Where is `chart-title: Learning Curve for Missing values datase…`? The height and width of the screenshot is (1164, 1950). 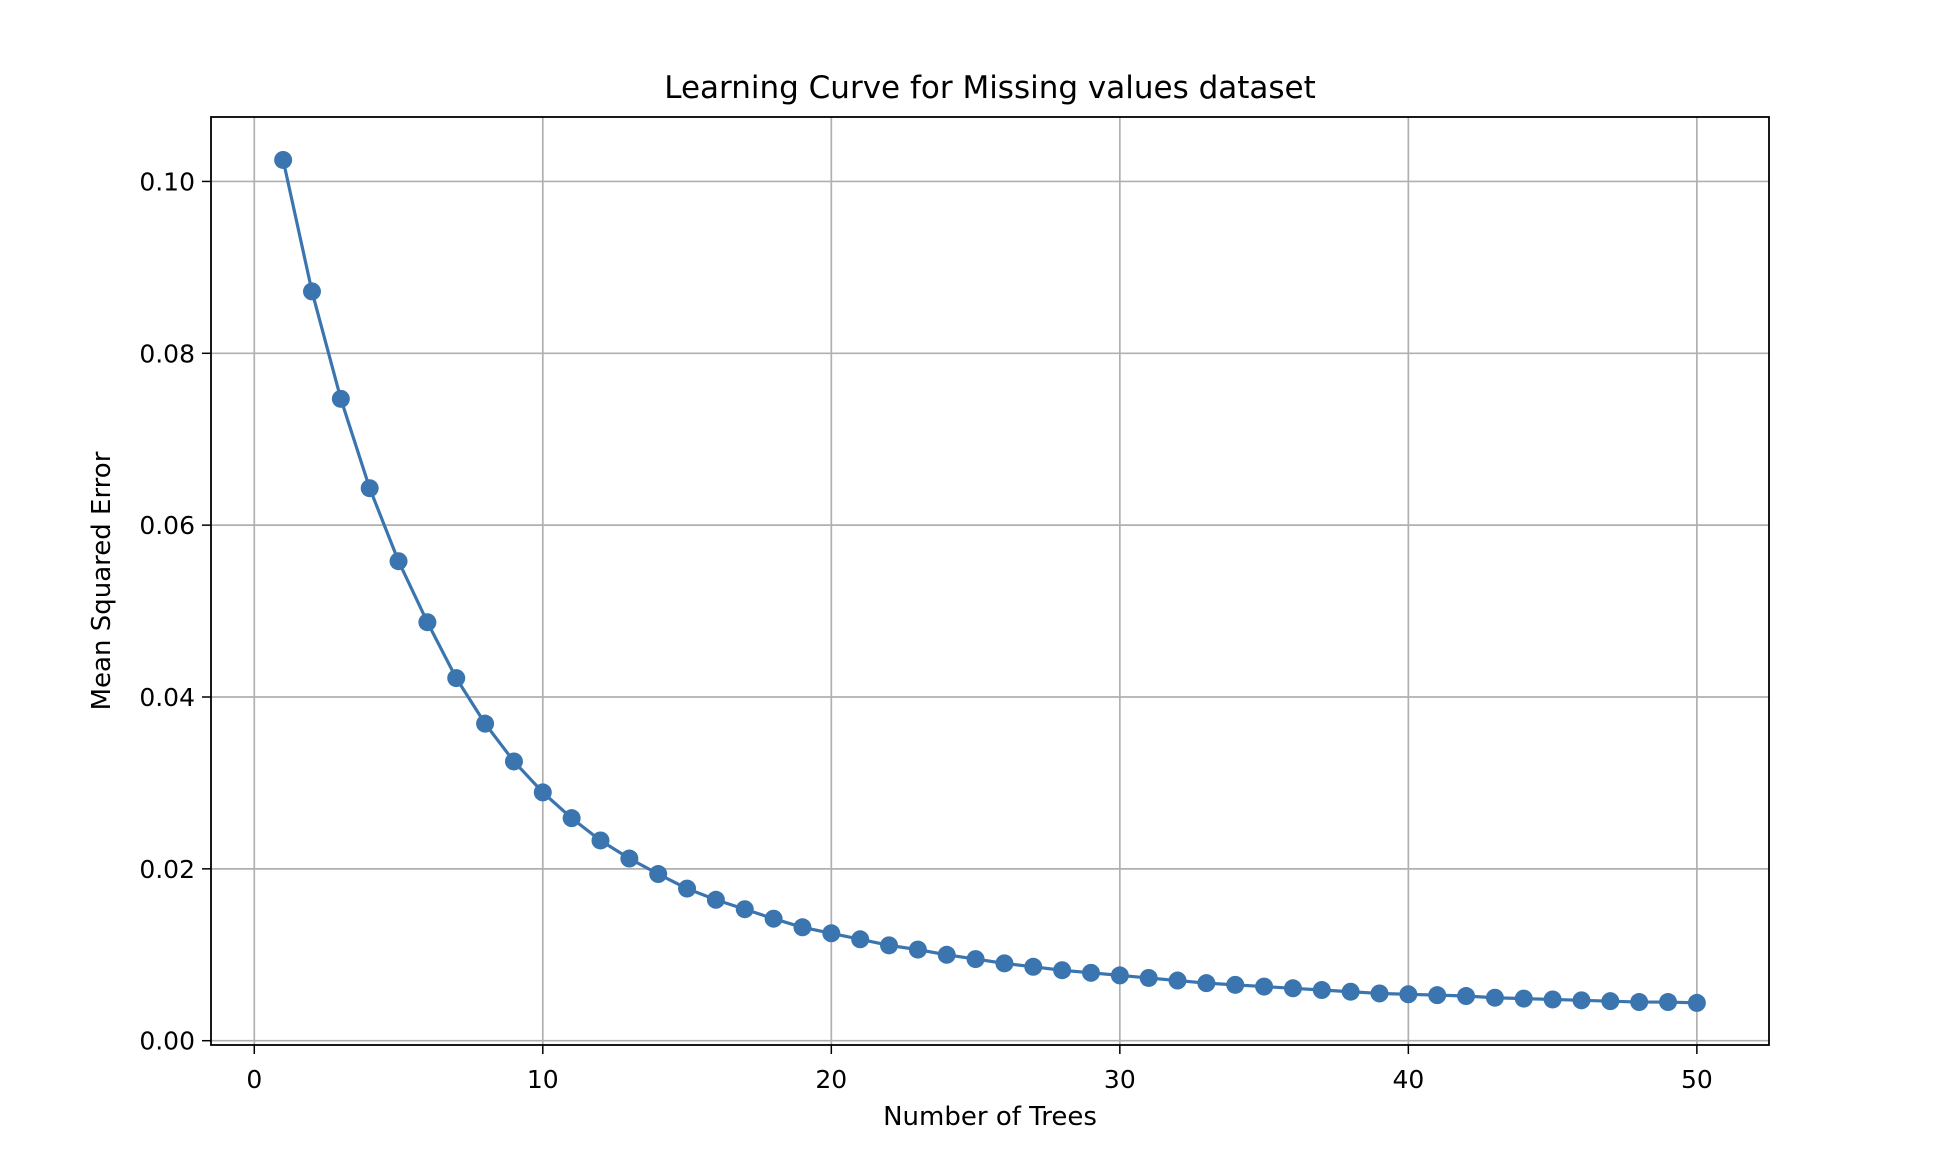
chart-title: Learning Curve for Missing values datase… is located at coordinates (990, 88).